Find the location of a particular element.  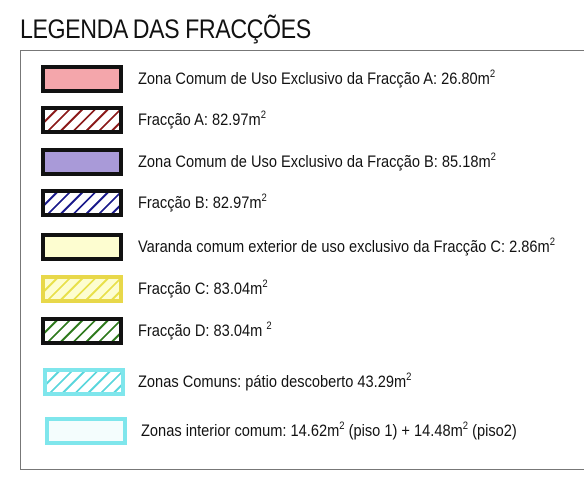

legend-swatch-zonas-interior is located at coordinates (86, 431).